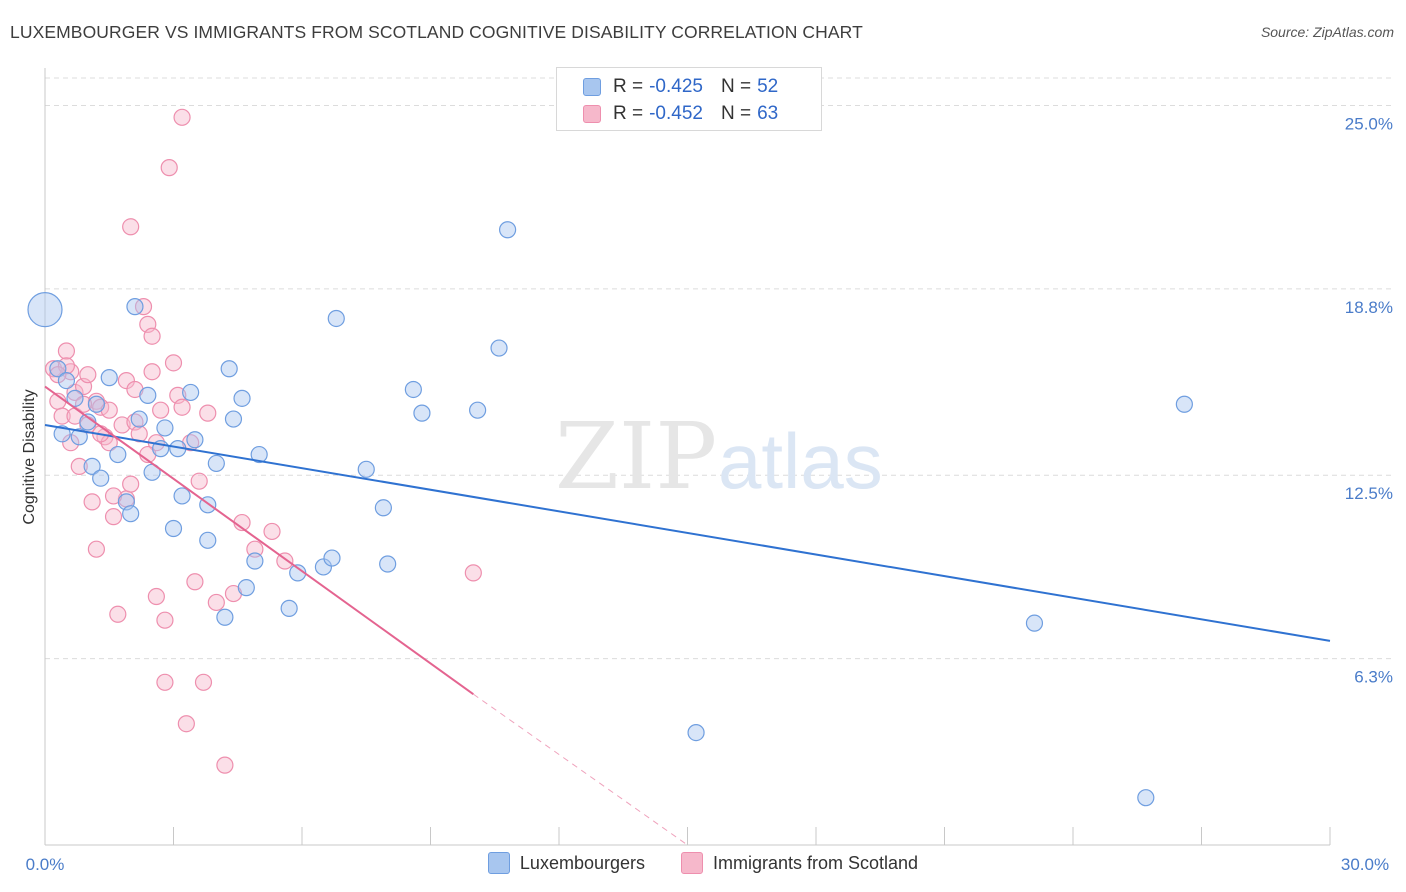 The image size is (1406, 892). What do you see at coordinates (1369, 307) in the screenshot?
I see `y-tick-label: 18.8%` at bounding box center [1369, 307].